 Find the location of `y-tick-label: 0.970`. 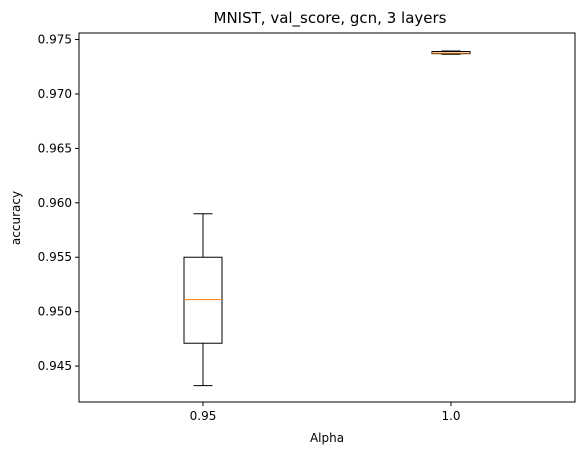

y-tick-label: 0.970 is located at coordinates (55, 94).